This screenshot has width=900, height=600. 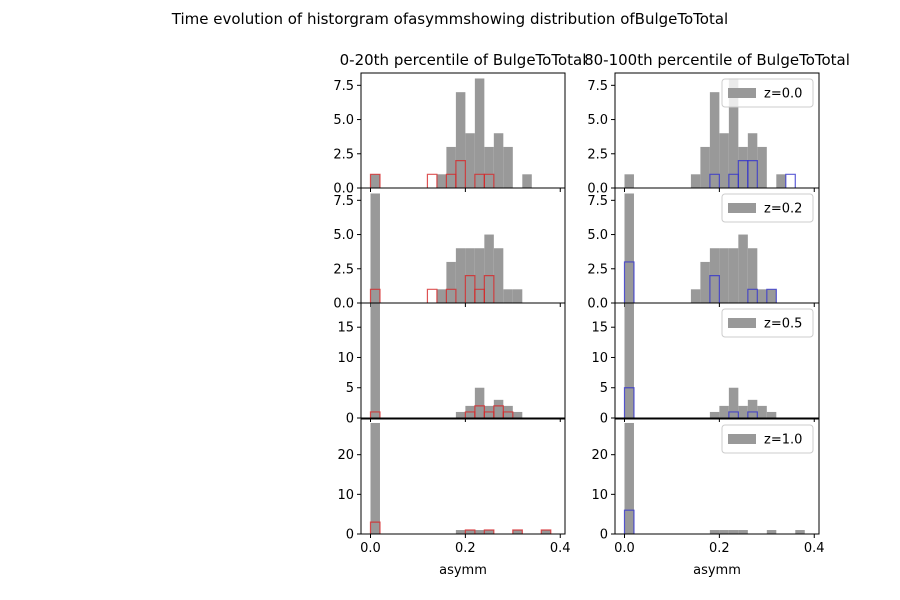 I want to click on x-axis-label: asymm, so click(x=717, y=570).